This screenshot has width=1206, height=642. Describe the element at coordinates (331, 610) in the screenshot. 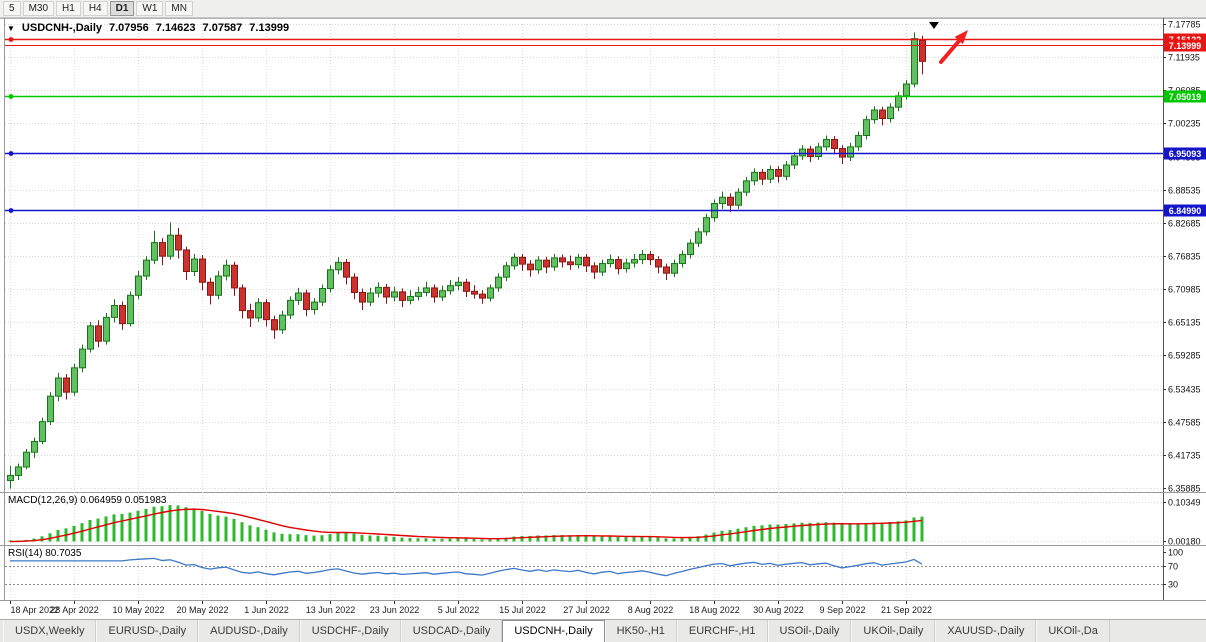

I see `date-label: 13 Jun 2022` at that location.